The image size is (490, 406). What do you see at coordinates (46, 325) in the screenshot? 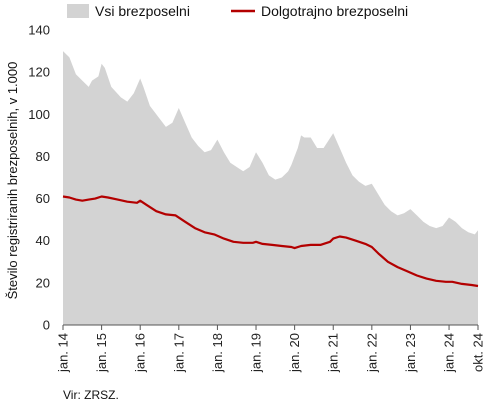
I see `y-tick-label: 0` at bounding box center [46, 325].